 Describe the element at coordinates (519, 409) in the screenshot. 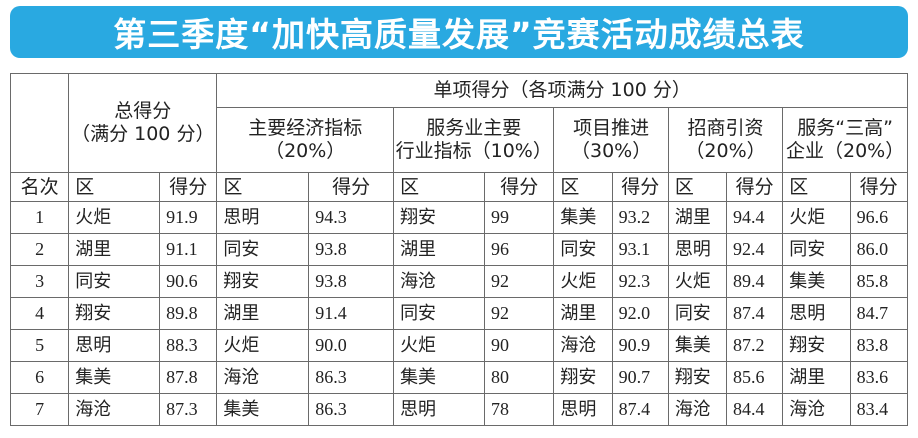

I see `score-cell: 78` at that location.